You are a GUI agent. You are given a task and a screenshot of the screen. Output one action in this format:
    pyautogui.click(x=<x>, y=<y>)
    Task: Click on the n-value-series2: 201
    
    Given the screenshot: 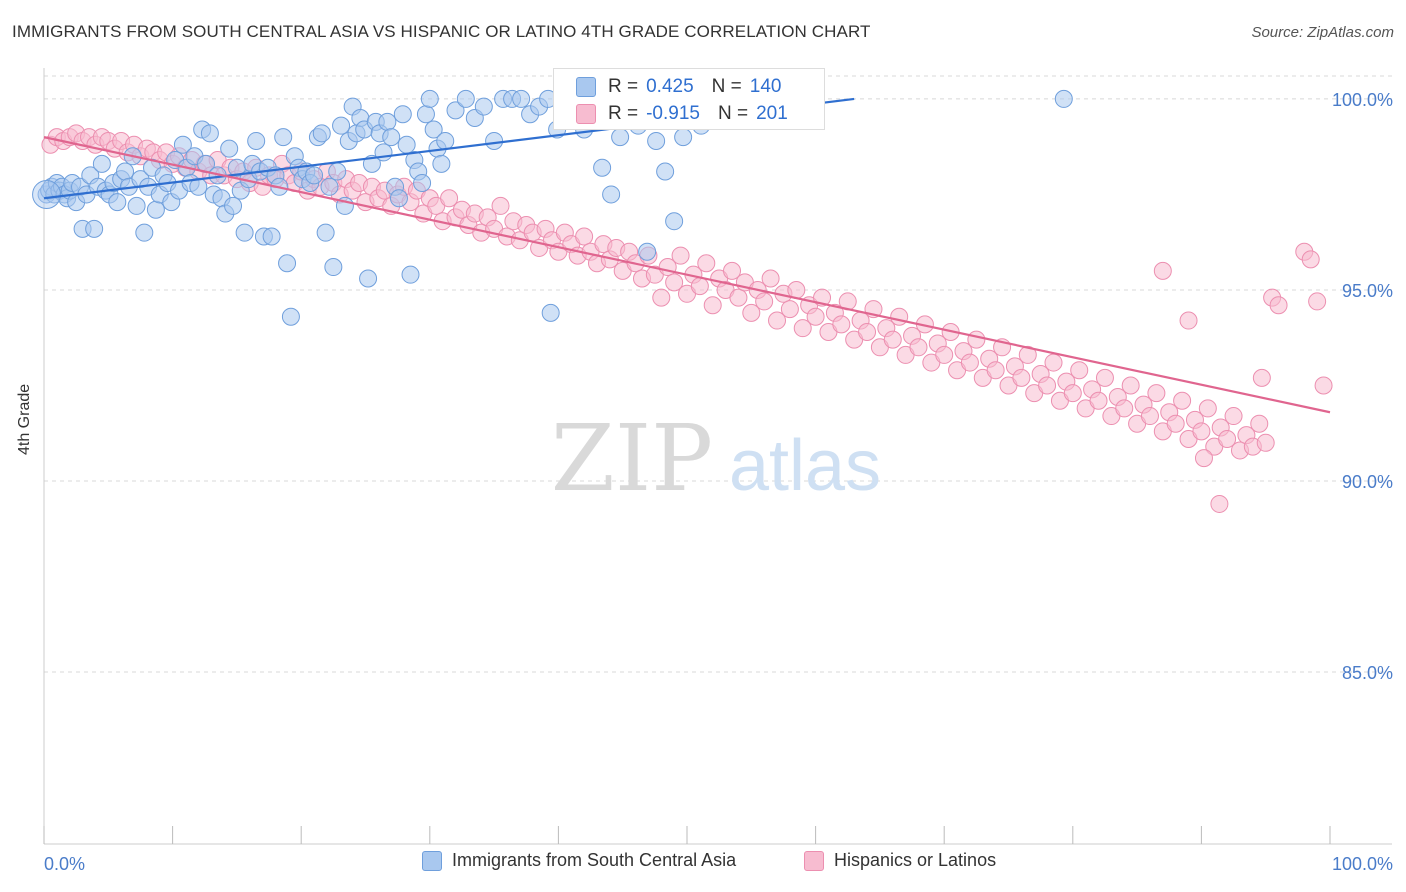 What is the action you would take?
    pyautogui.click(x=772, y=113)
    